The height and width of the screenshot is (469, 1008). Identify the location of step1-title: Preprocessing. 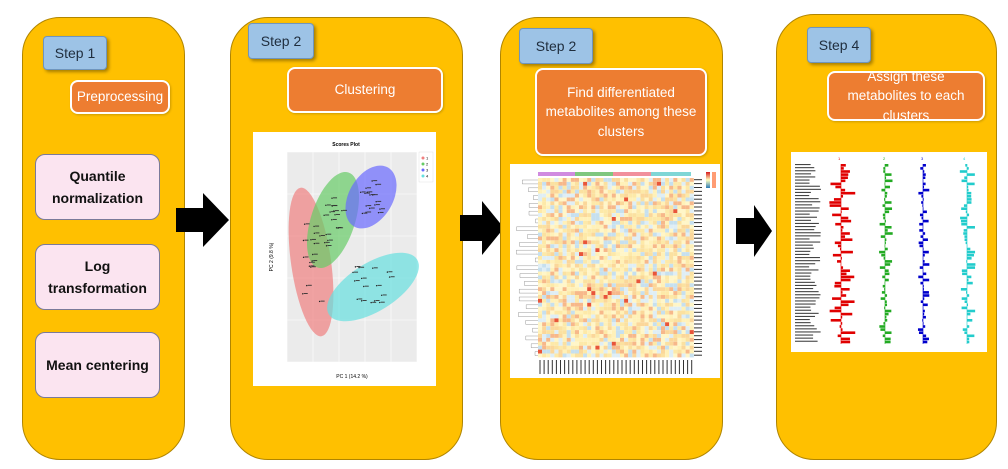
(120, 97).